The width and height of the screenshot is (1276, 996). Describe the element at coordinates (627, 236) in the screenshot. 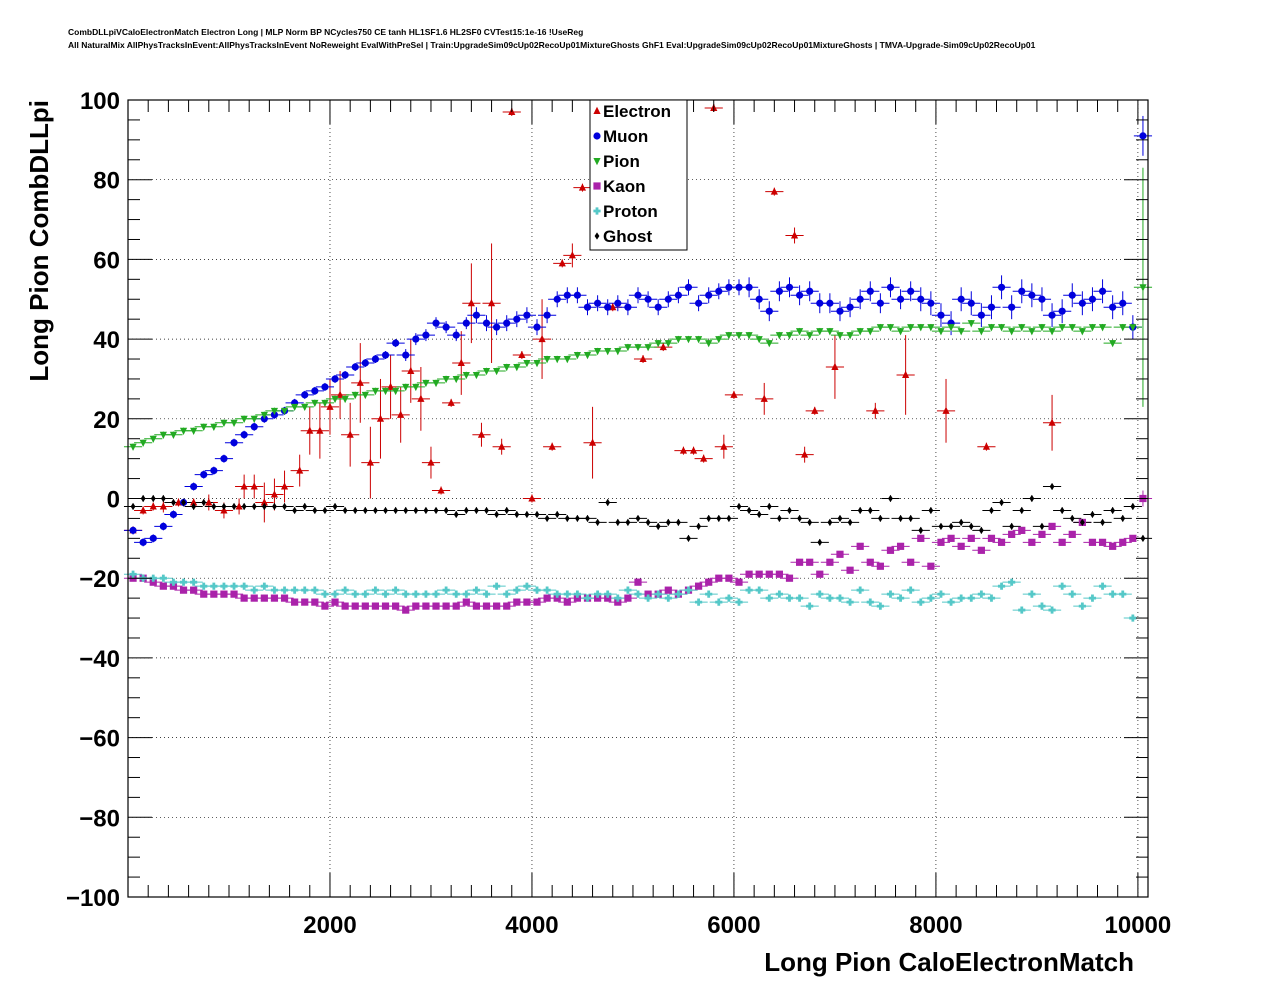

I see `legend-label-ghost: Ghost` at that location.